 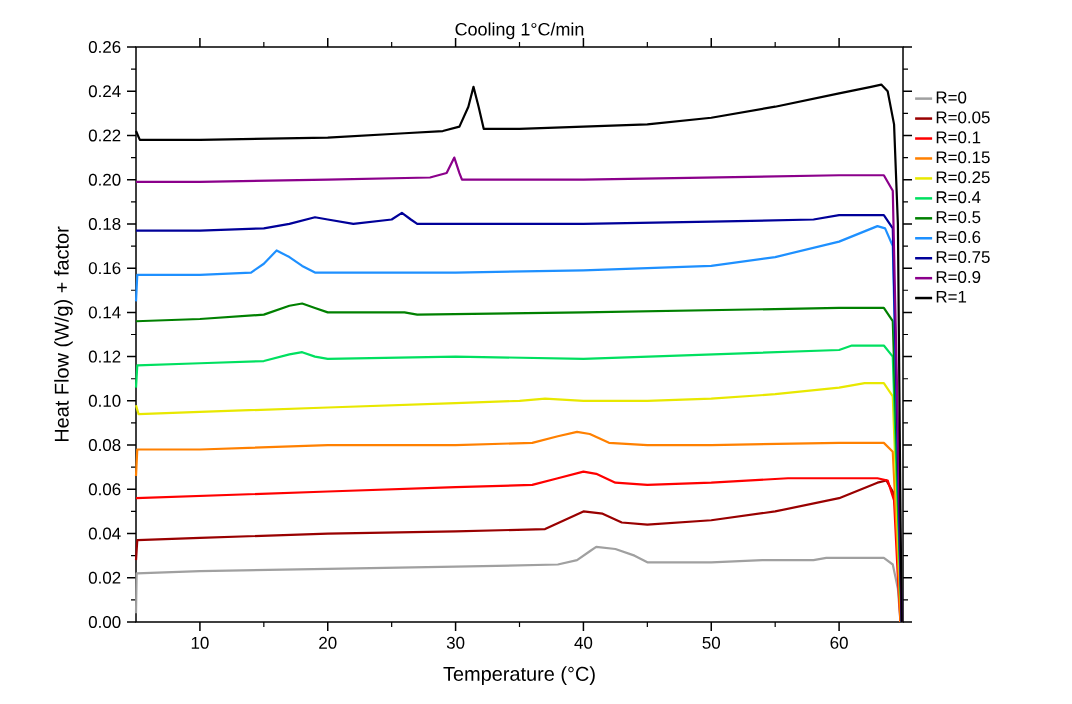 What do you see at coordinates (63, 334) in the screenshot?
I see `y-axis-title: Heat Flow (W/g) + factor` at bounding box center [63, 334].